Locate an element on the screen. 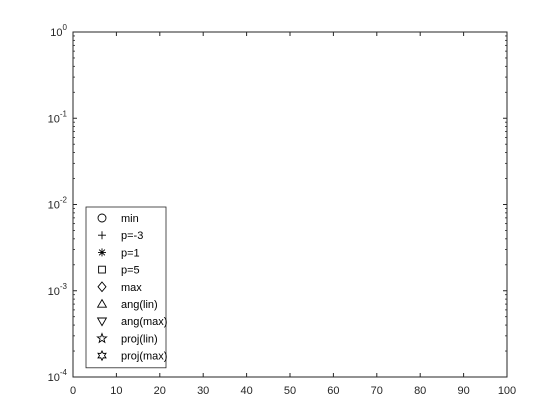  y-tick-label: 10⁻¹ is located at coordinates (58, 117).